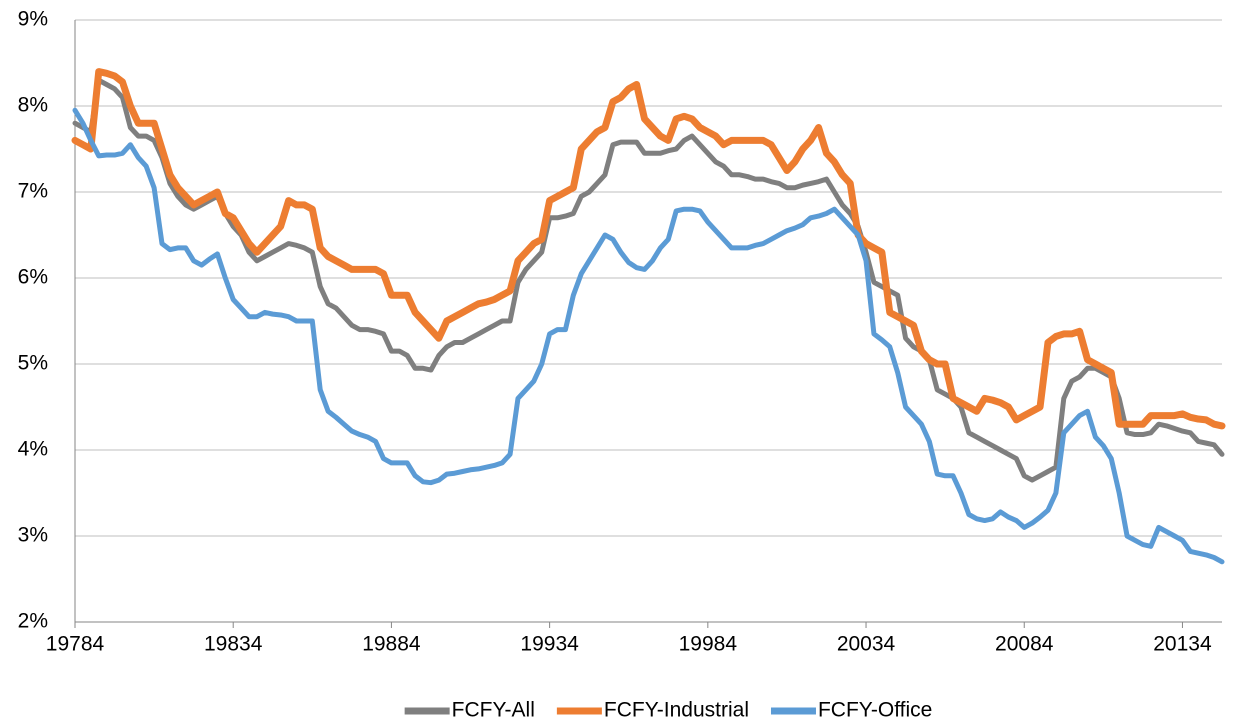 Image resolution: width=1238 pixels, height=725 pixels. I want to click on y-tick-label: 8%, so click(33, 105).